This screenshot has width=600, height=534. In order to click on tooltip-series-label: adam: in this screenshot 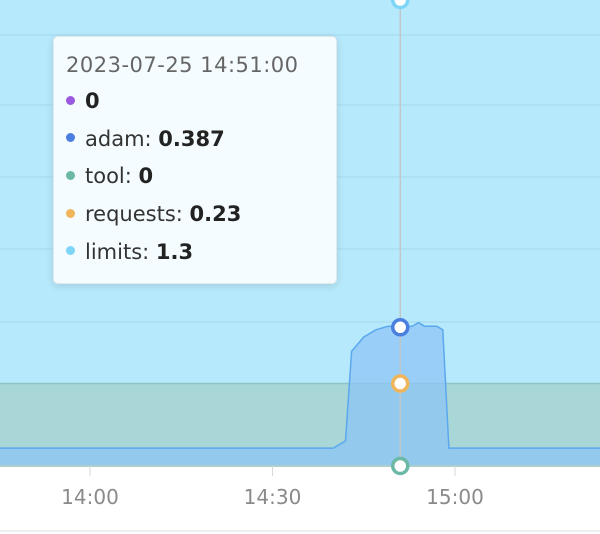, I will do `click(122, 138)`.